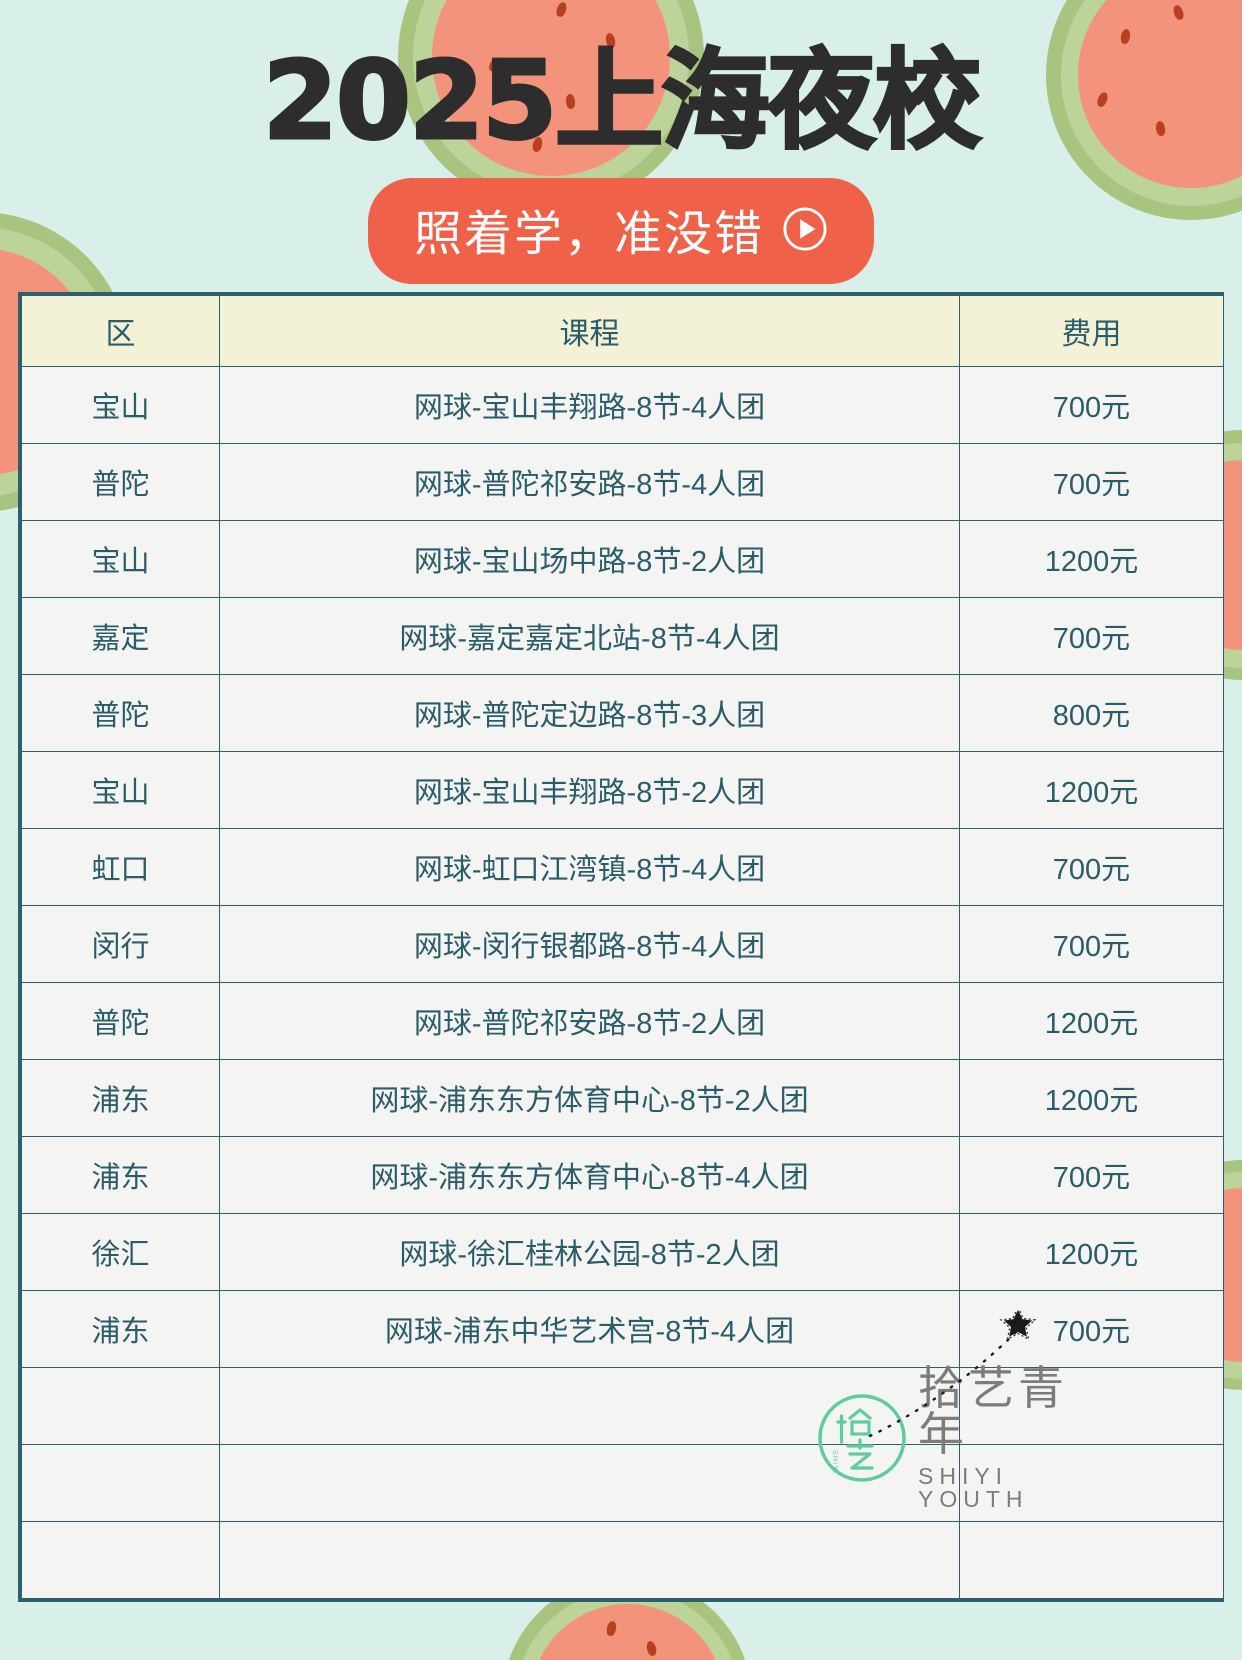  What do you see at coordinates (589, 1175) in the screenshot?
I see `cell-course: 网球-浦东东方体育中心-8节-4人团` at bounding box center [589, 1175].